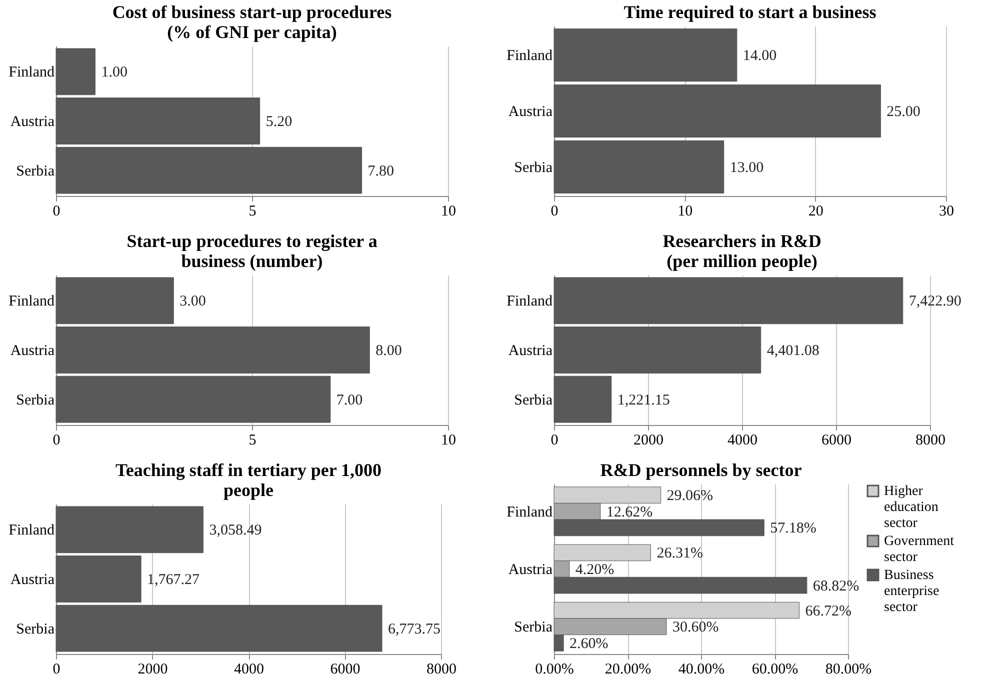 The height and width of the screenshot is (686, 996). Describe the element at coordinates (690, 496) in the screenshot. I see `data-label: 29.06%` at that location.